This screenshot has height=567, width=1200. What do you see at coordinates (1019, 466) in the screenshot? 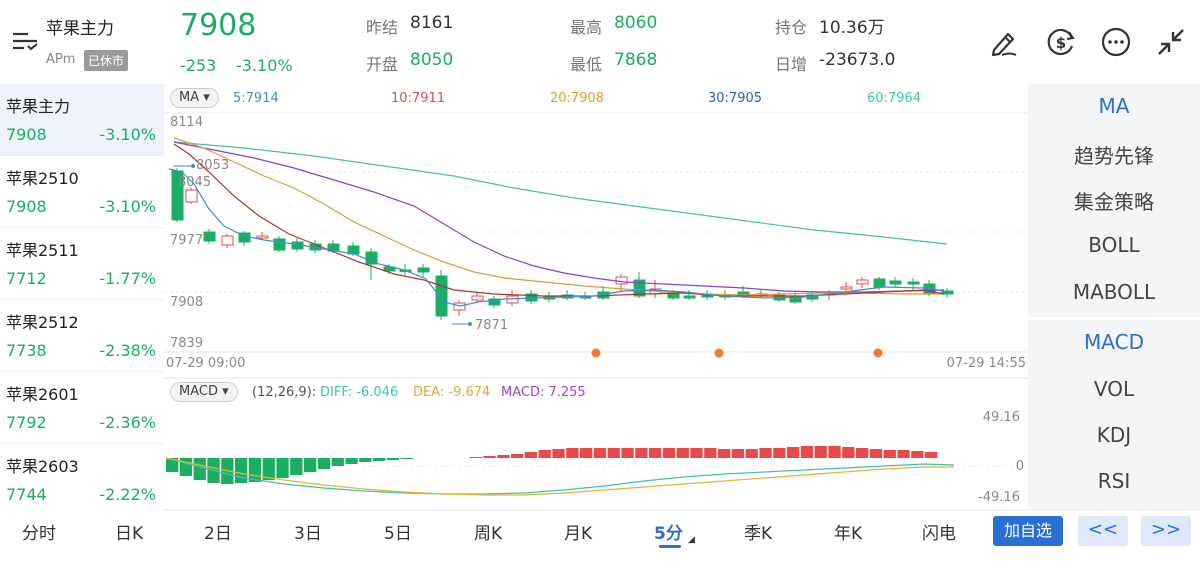
I see `macd-tick: 0` at bounding box center [1019, 466].